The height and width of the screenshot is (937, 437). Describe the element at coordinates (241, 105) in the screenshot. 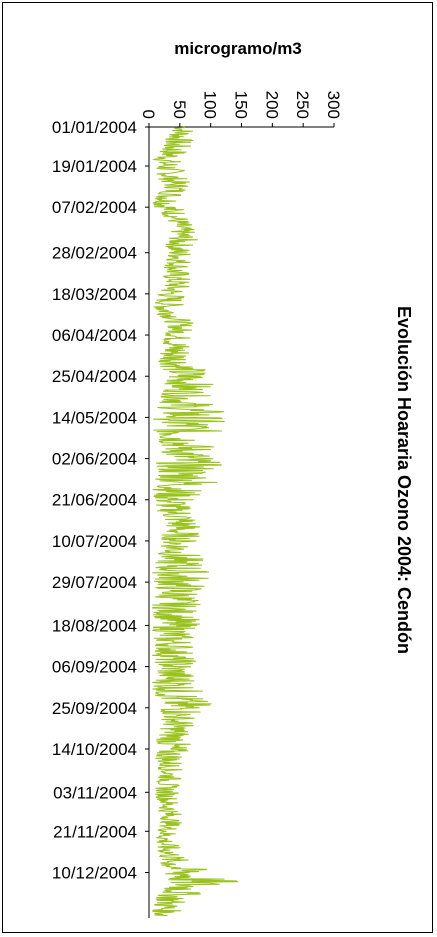

I see `value-tick-label: 150` at that location.